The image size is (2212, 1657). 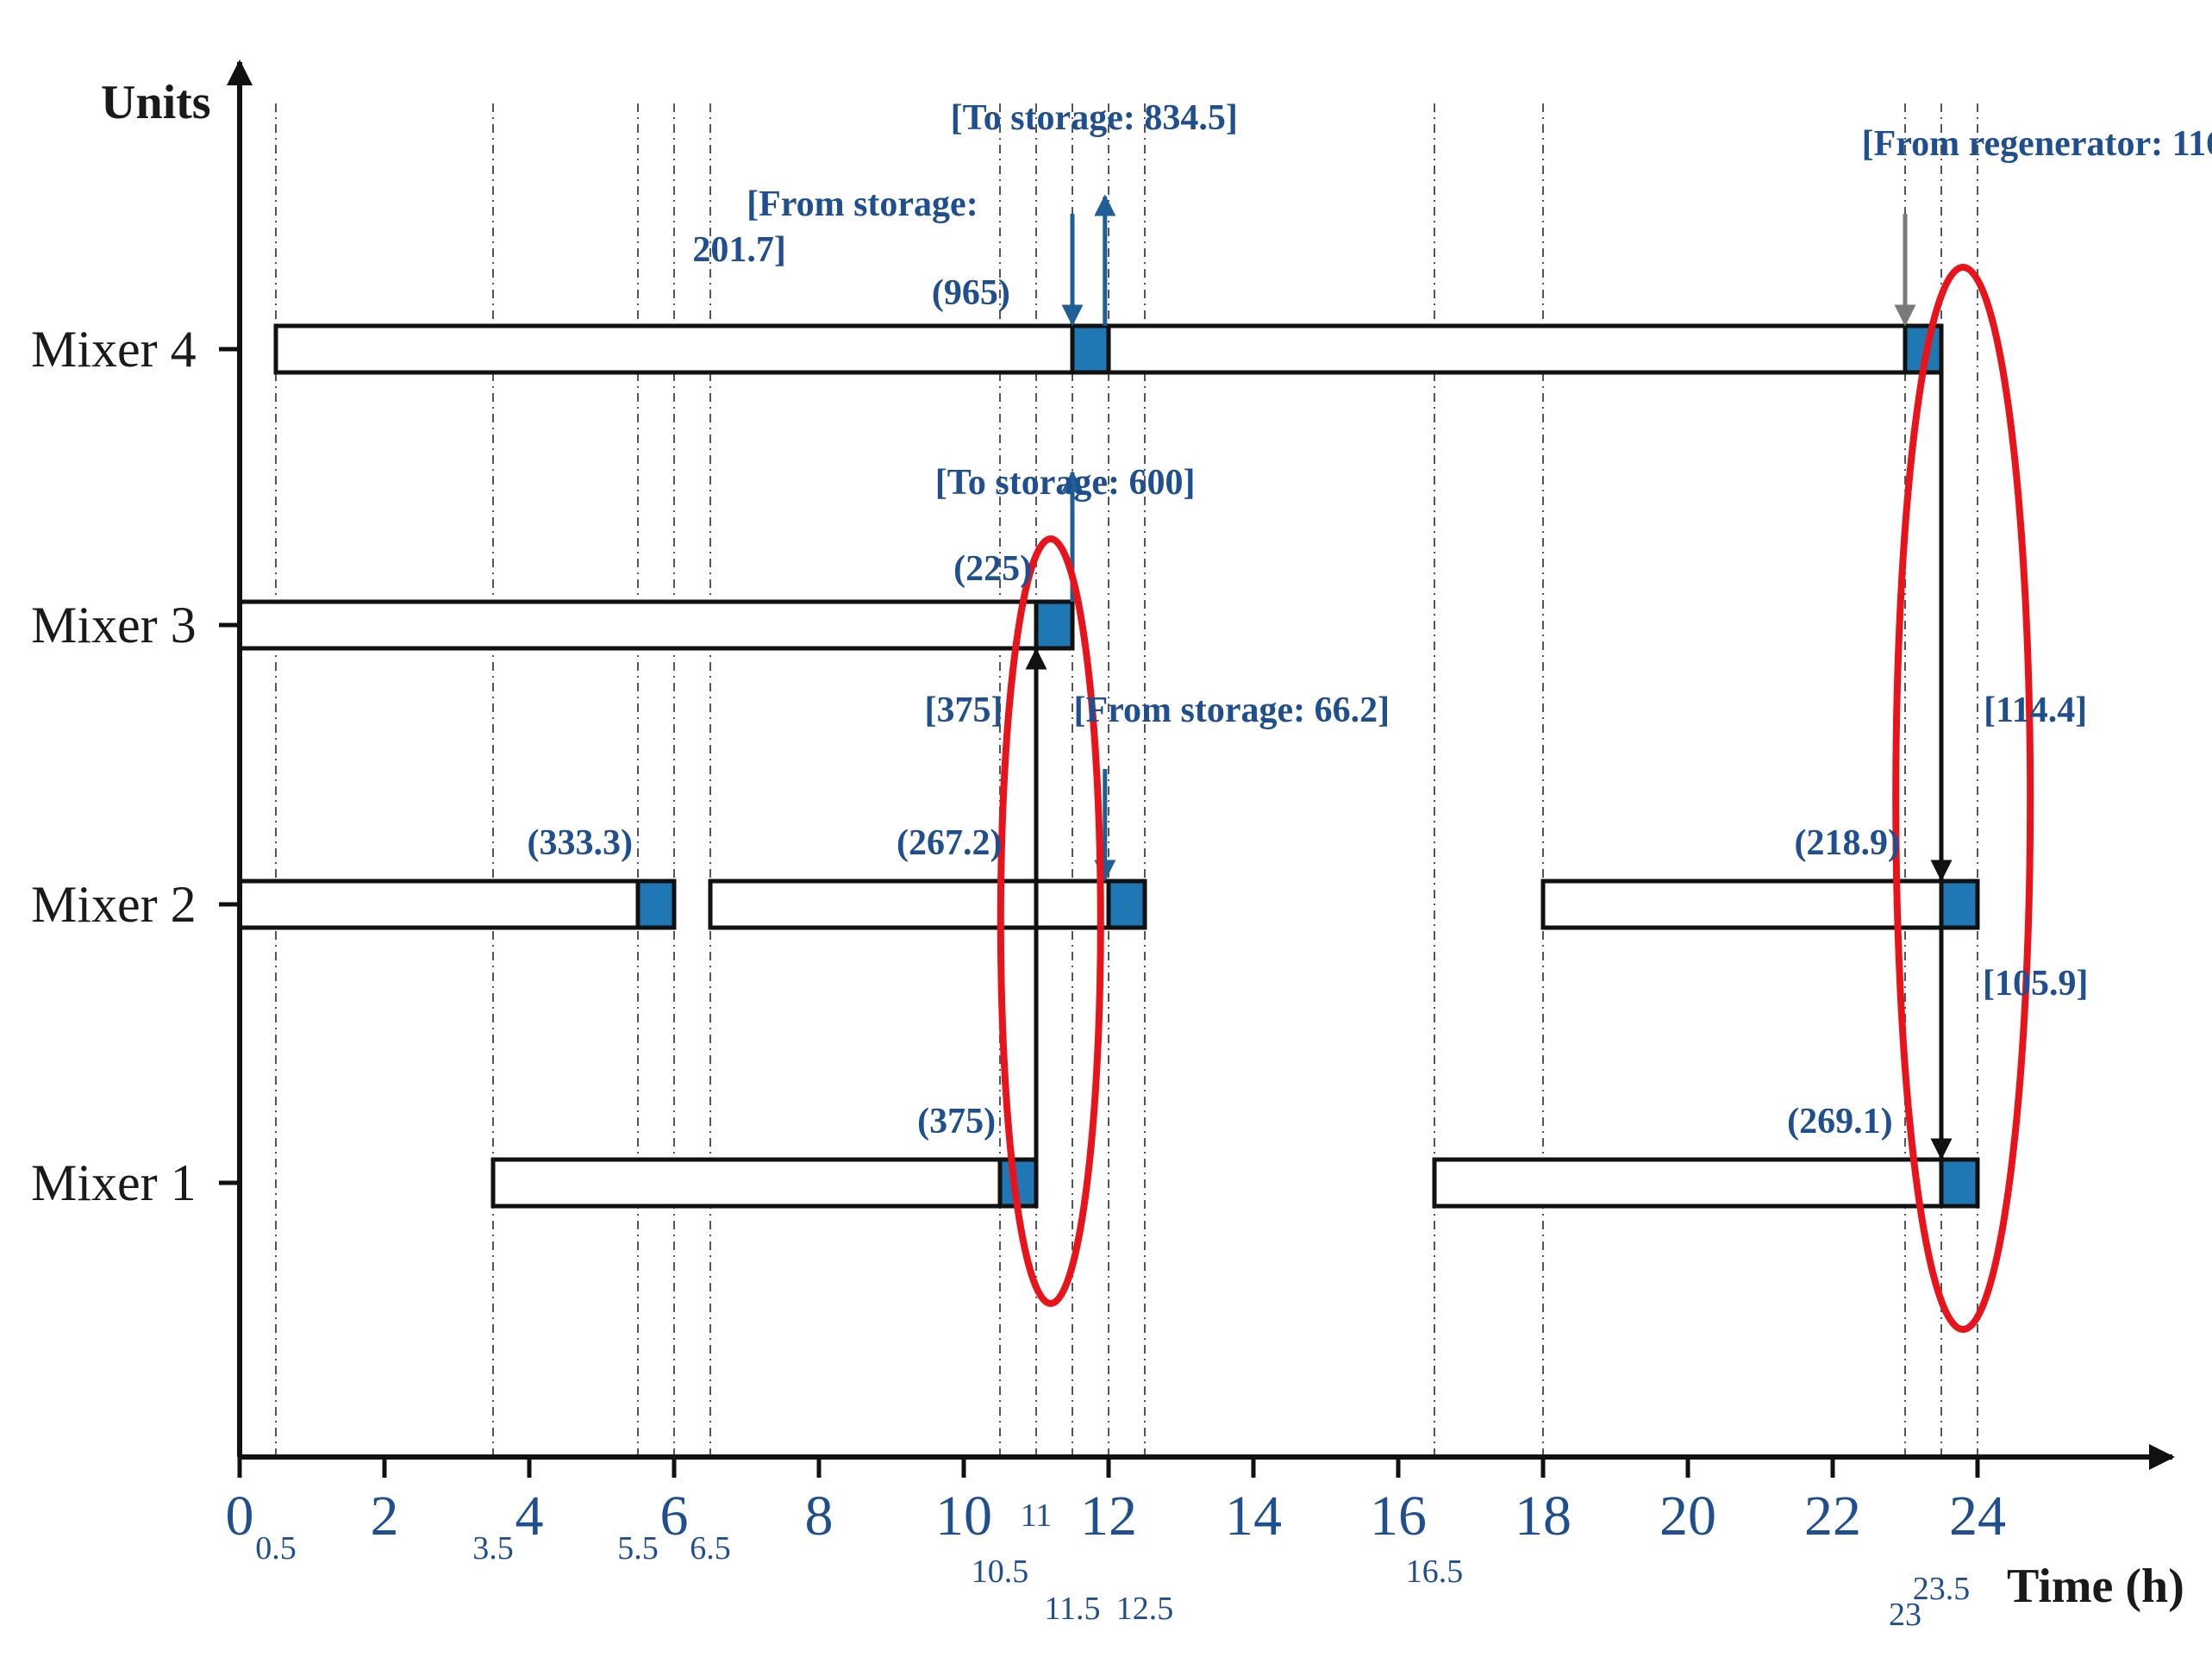 I want to click on x-tick-label: 4, so click(x=530, y=1516).